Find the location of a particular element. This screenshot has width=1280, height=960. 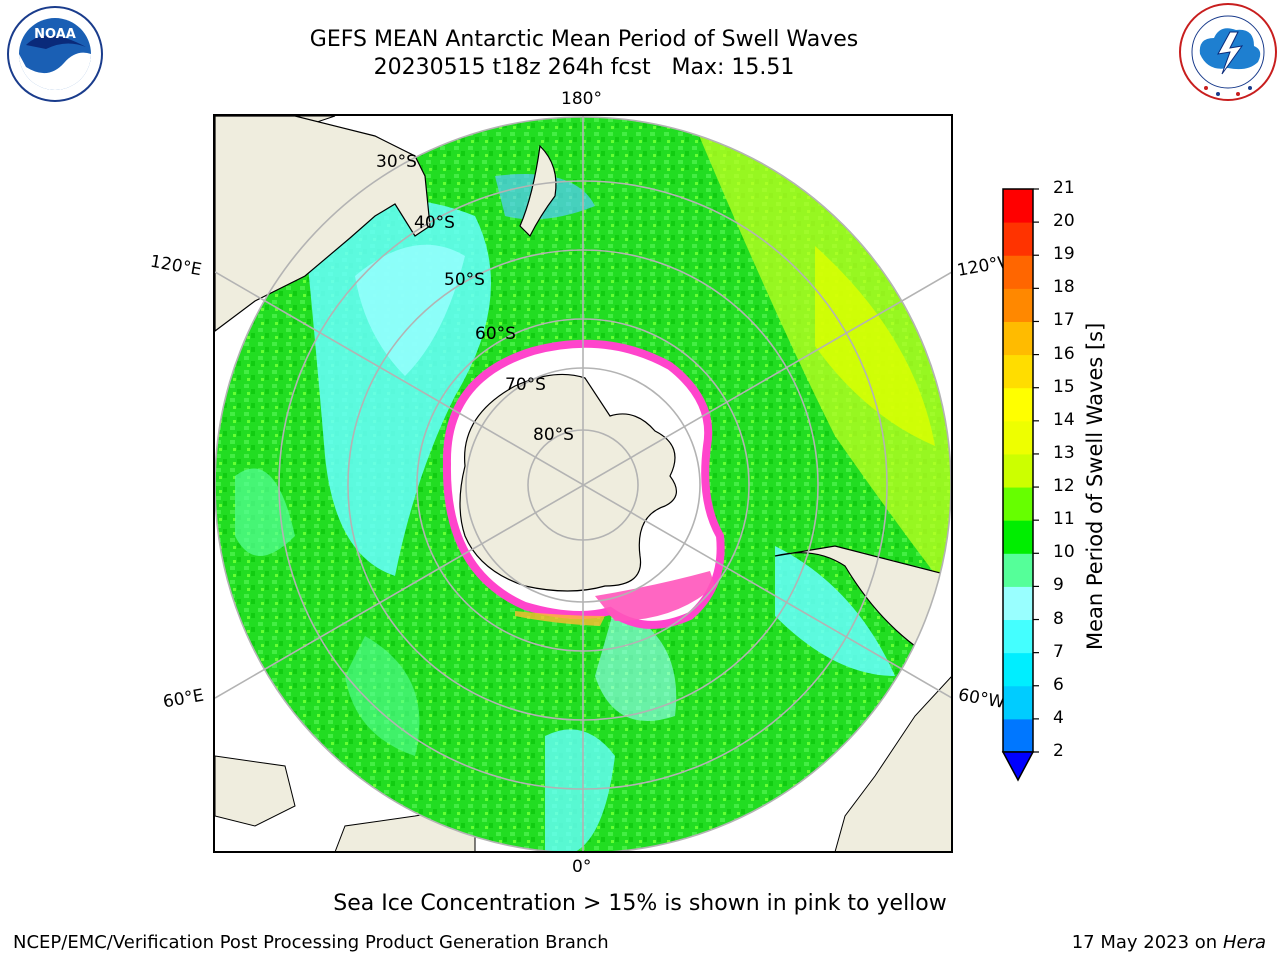

date-host: Hera is located at coordinates (1244, 942).